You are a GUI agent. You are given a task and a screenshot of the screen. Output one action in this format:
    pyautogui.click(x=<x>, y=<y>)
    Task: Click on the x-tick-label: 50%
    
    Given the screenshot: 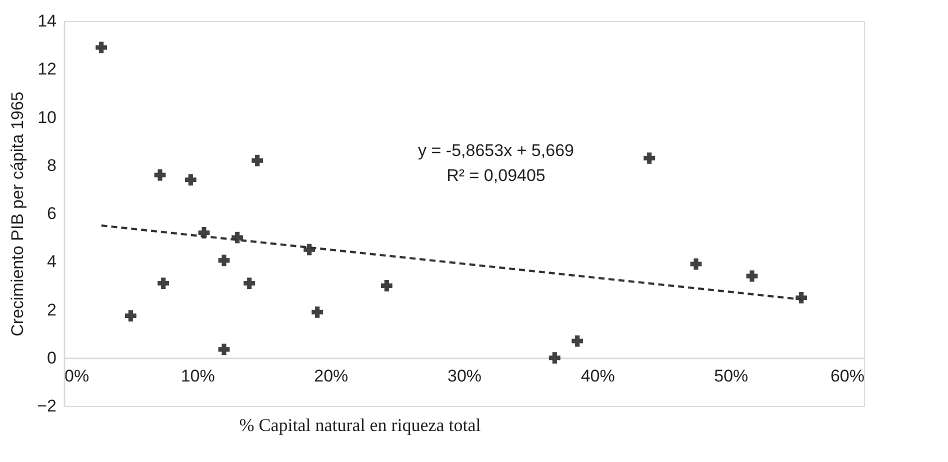 What is the action you would take?
    pyautogui.click(x=731, y=376)
    